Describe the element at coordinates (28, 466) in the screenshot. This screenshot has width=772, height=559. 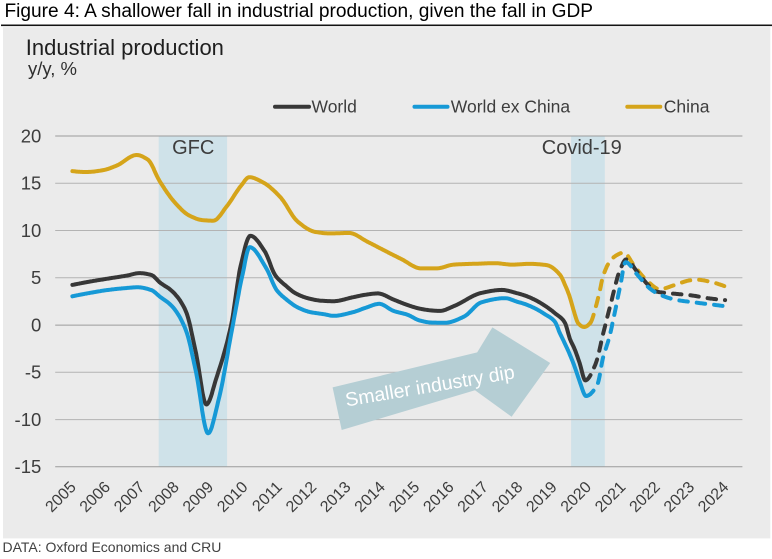
I see `svg-text: -15` at that location.